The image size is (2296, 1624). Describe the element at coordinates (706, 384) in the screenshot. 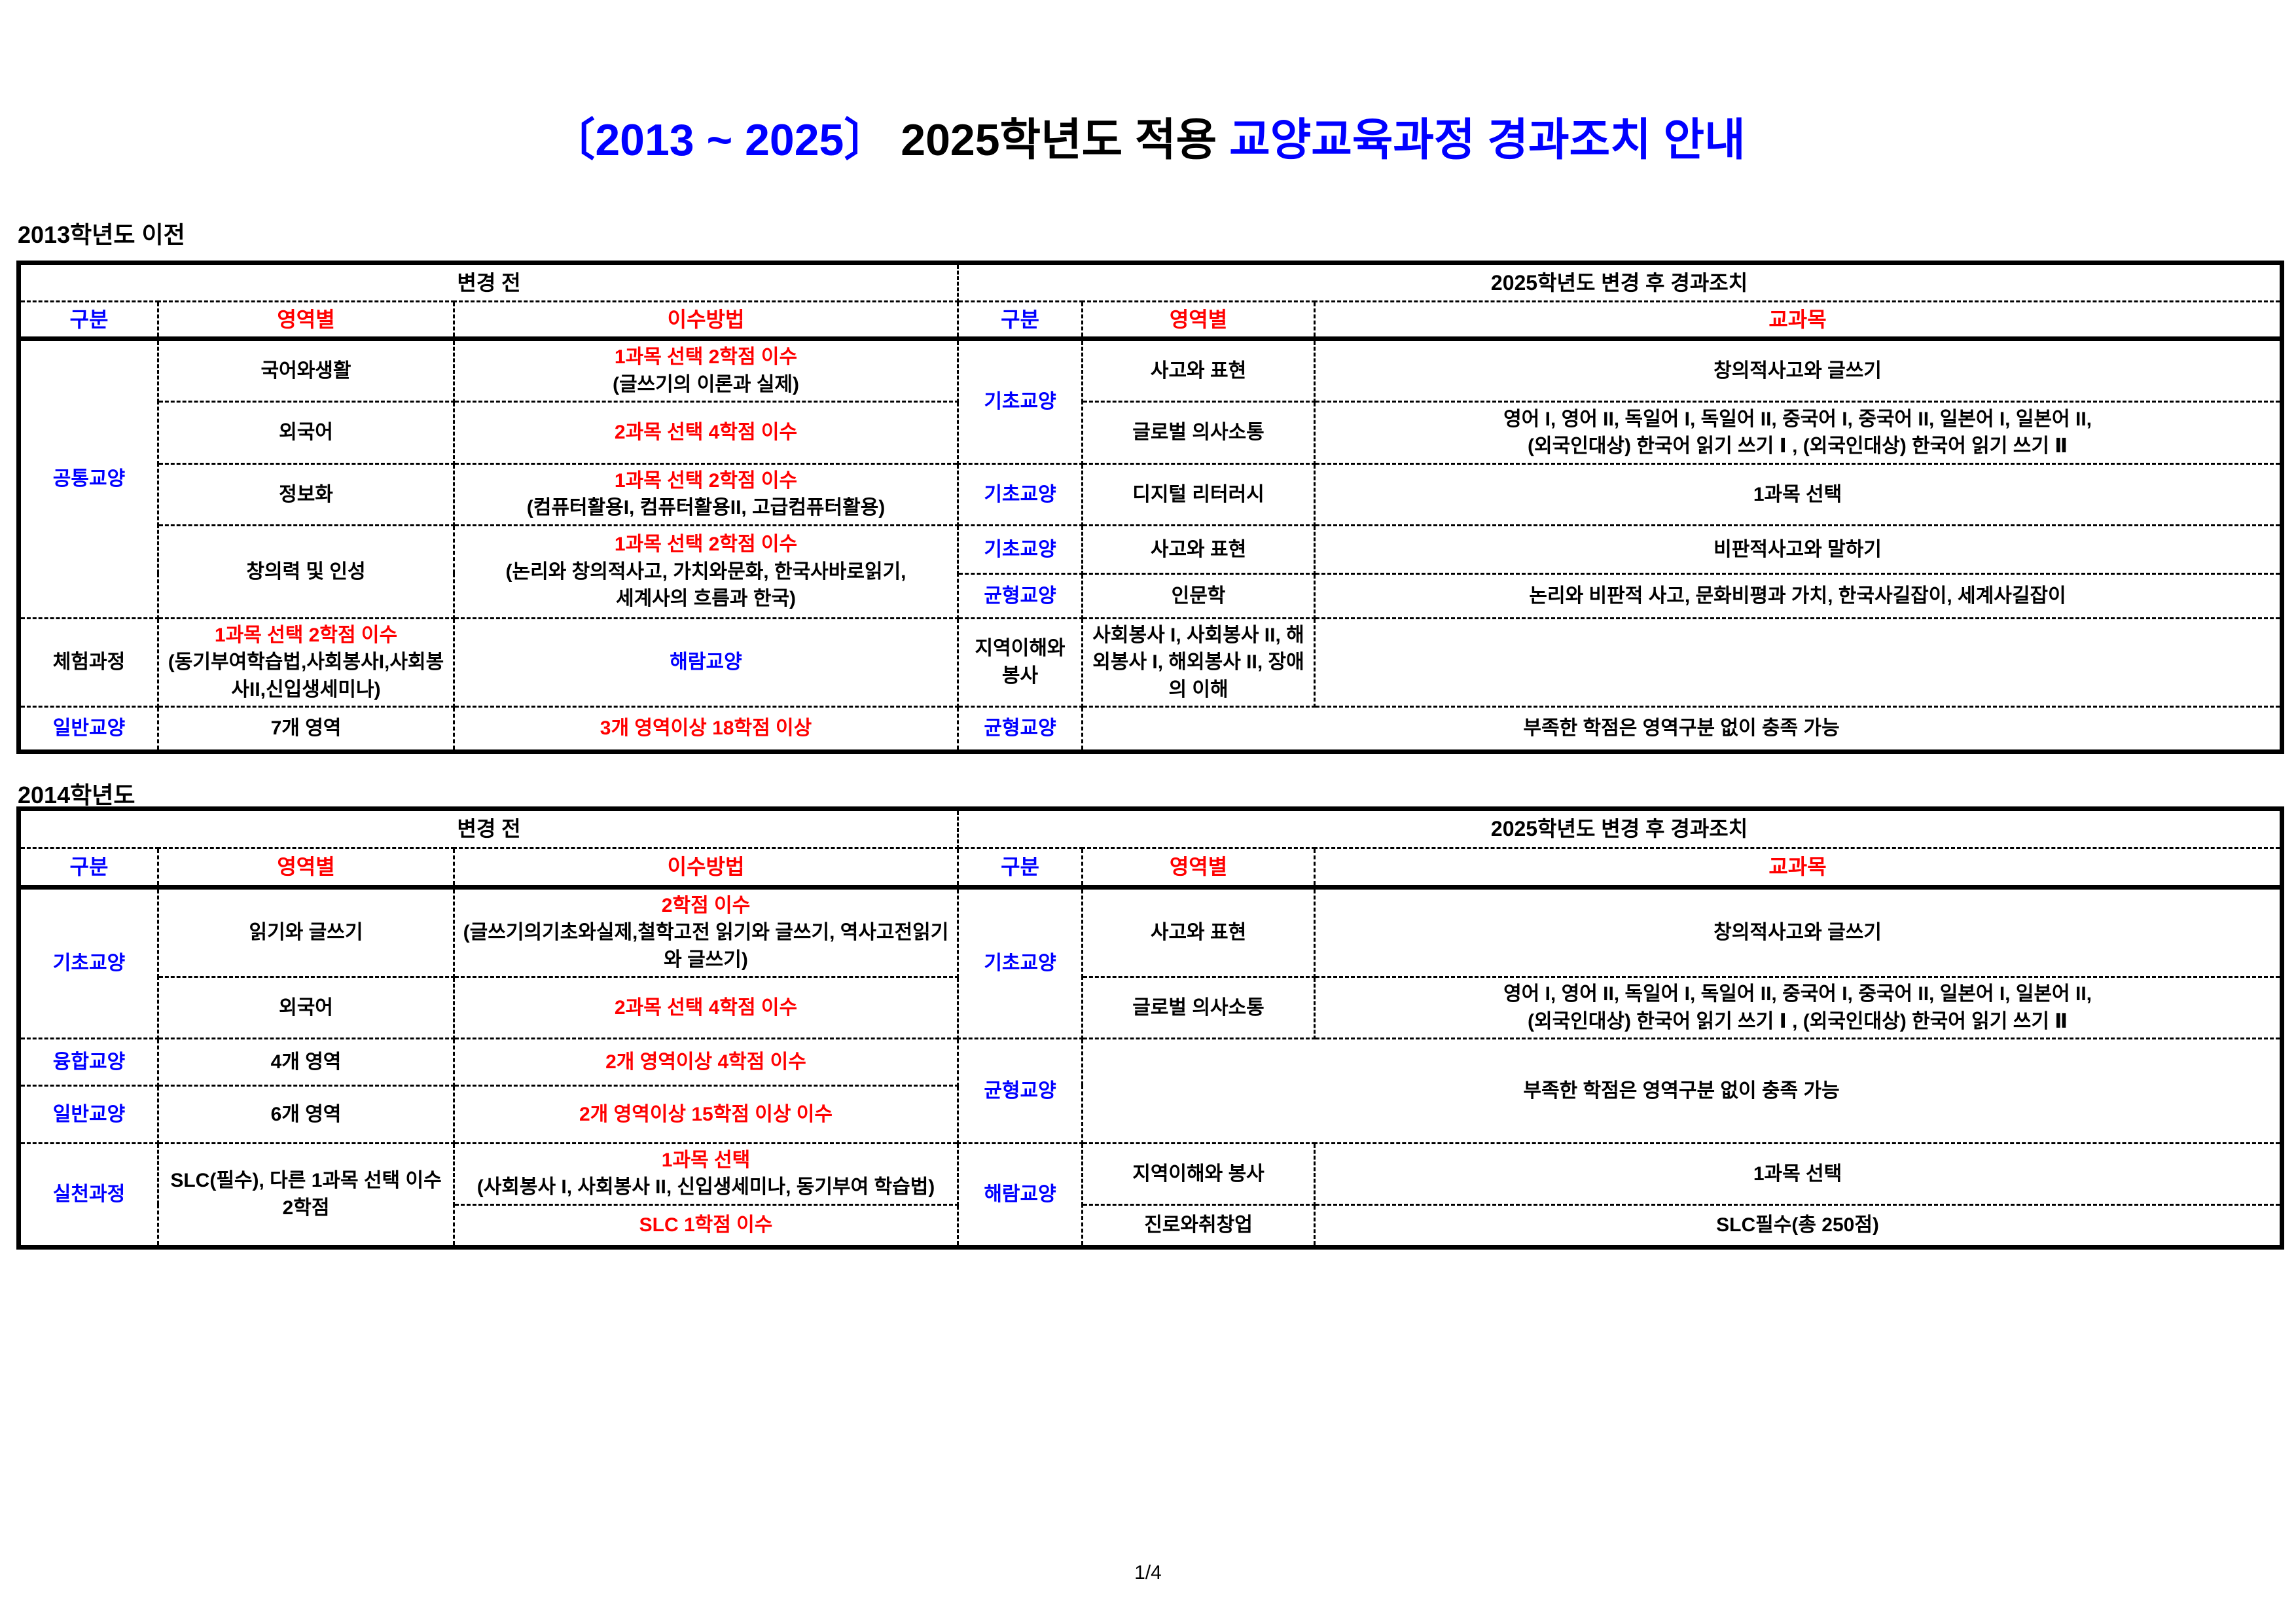

I see `course-list-text: (글쓰기의 이론과 실제)` at that location.